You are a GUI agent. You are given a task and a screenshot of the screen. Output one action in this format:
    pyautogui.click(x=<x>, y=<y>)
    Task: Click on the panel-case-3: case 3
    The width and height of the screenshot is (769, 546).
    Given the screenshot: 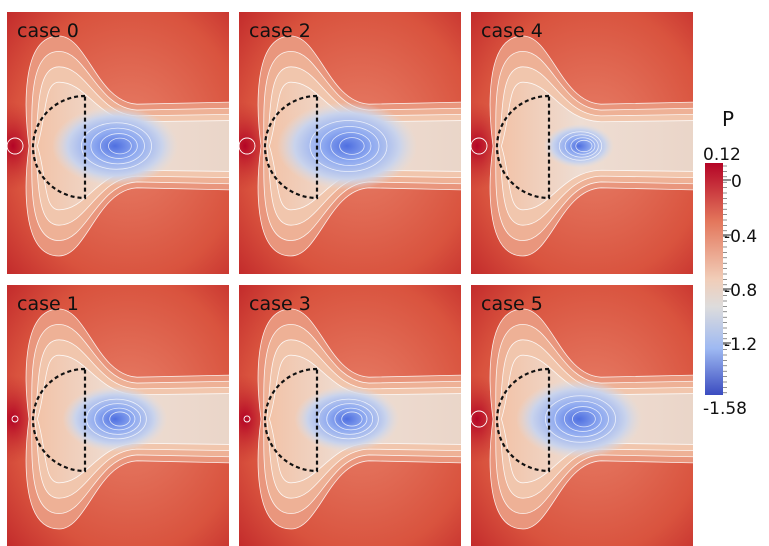 What is the action you would take?
    pyautogui.click(x=350, y=415)
    